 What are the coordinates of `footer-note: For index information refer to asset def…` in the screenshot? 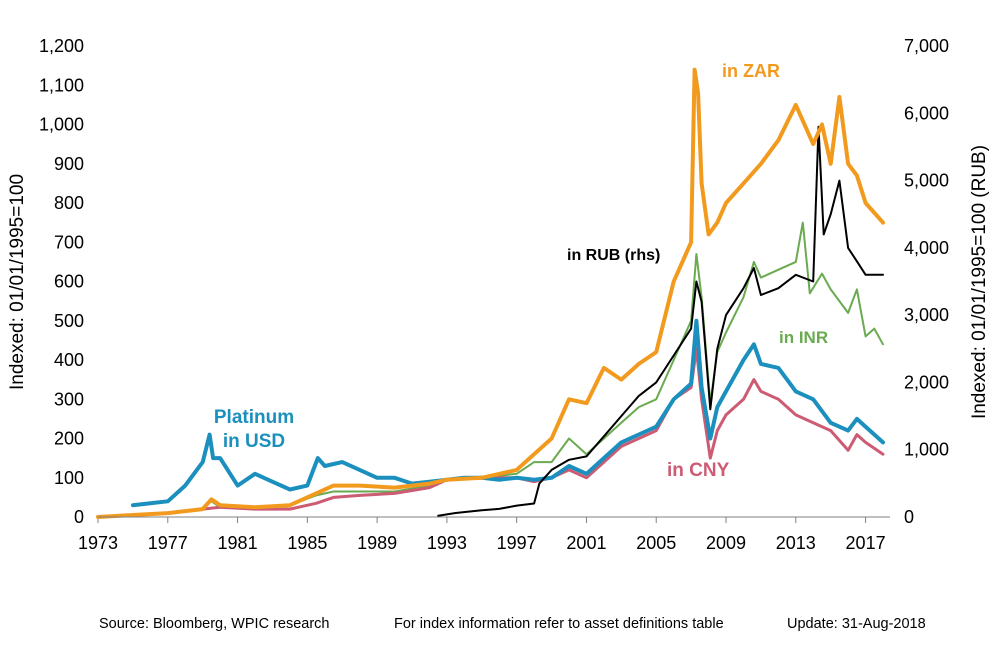 It's located at (559, 624).